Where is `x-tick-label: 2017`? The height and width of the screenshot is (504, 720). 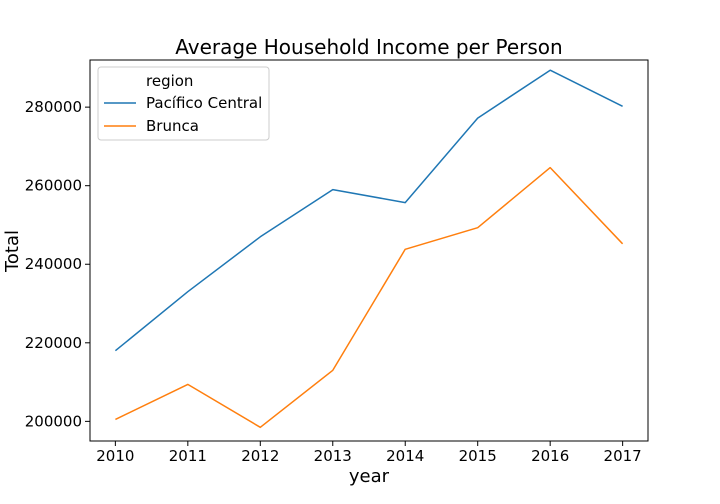
x-tick-label: 2017 is located at coordinates (623, 456).